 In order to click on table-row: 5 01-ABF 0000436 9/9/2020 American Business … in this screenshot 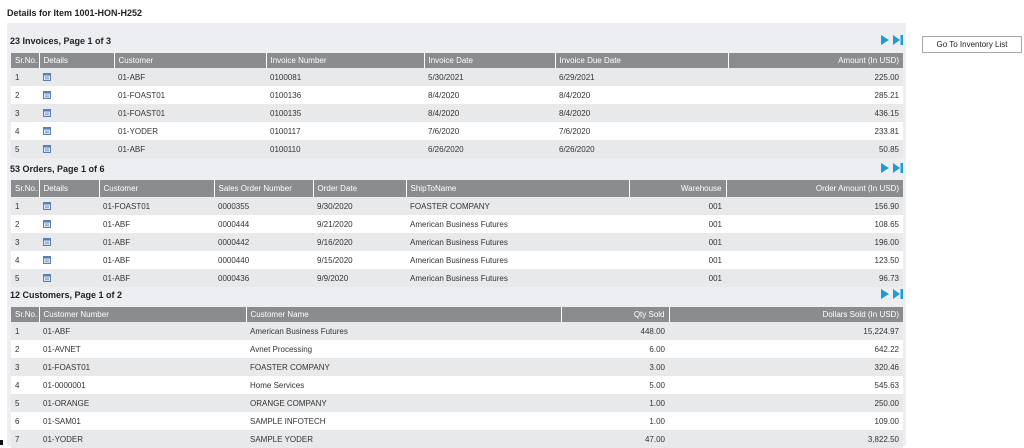, I will do `click(457, 278)`.